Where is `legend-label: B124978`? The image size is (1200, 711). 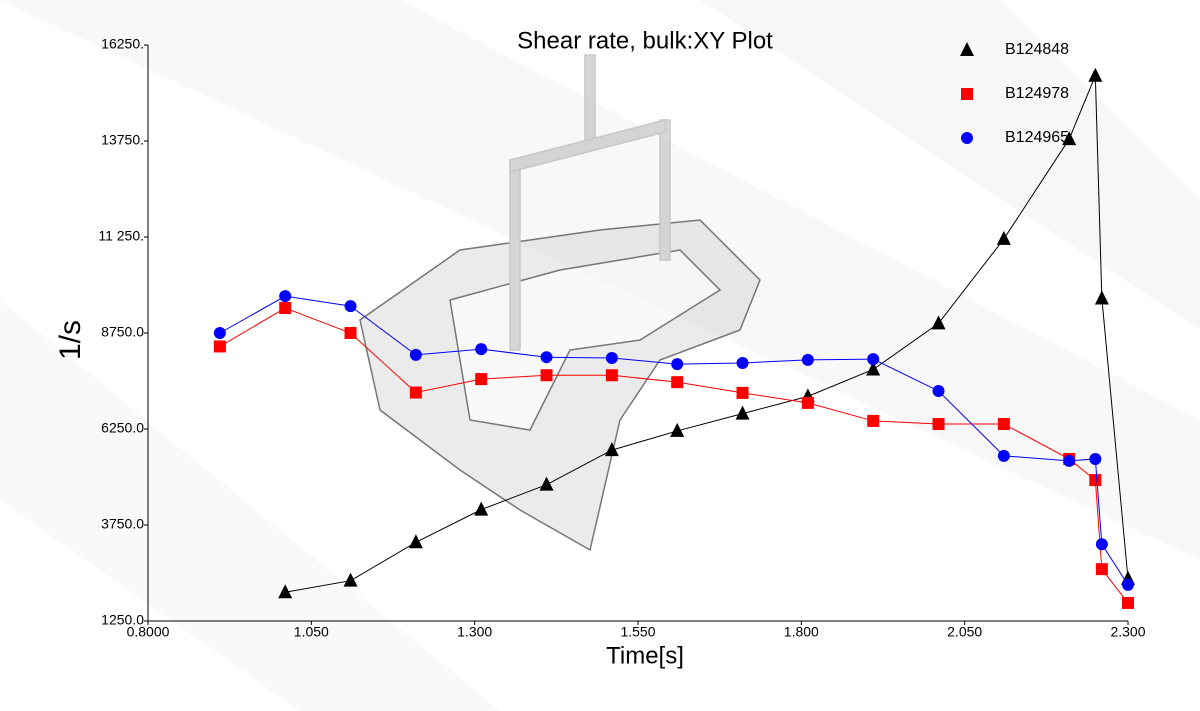 legend-label: B124978 is located at coordinates (1037, 93).